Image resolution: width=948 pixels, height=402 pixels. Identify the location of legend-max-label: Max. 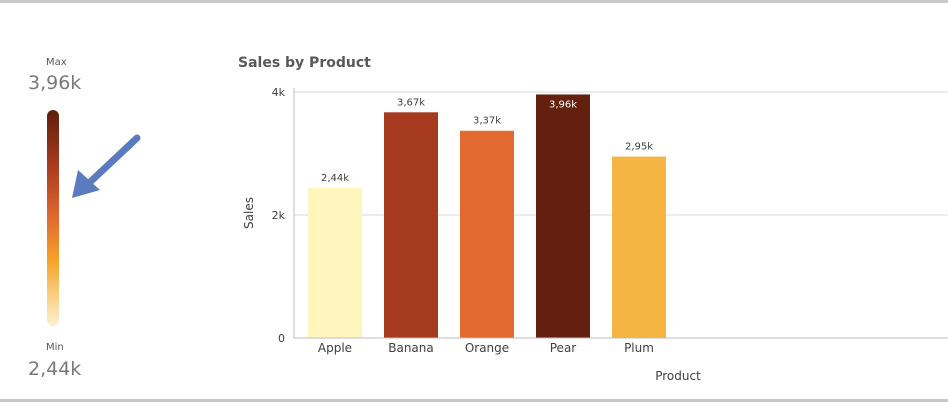
(56, 62).